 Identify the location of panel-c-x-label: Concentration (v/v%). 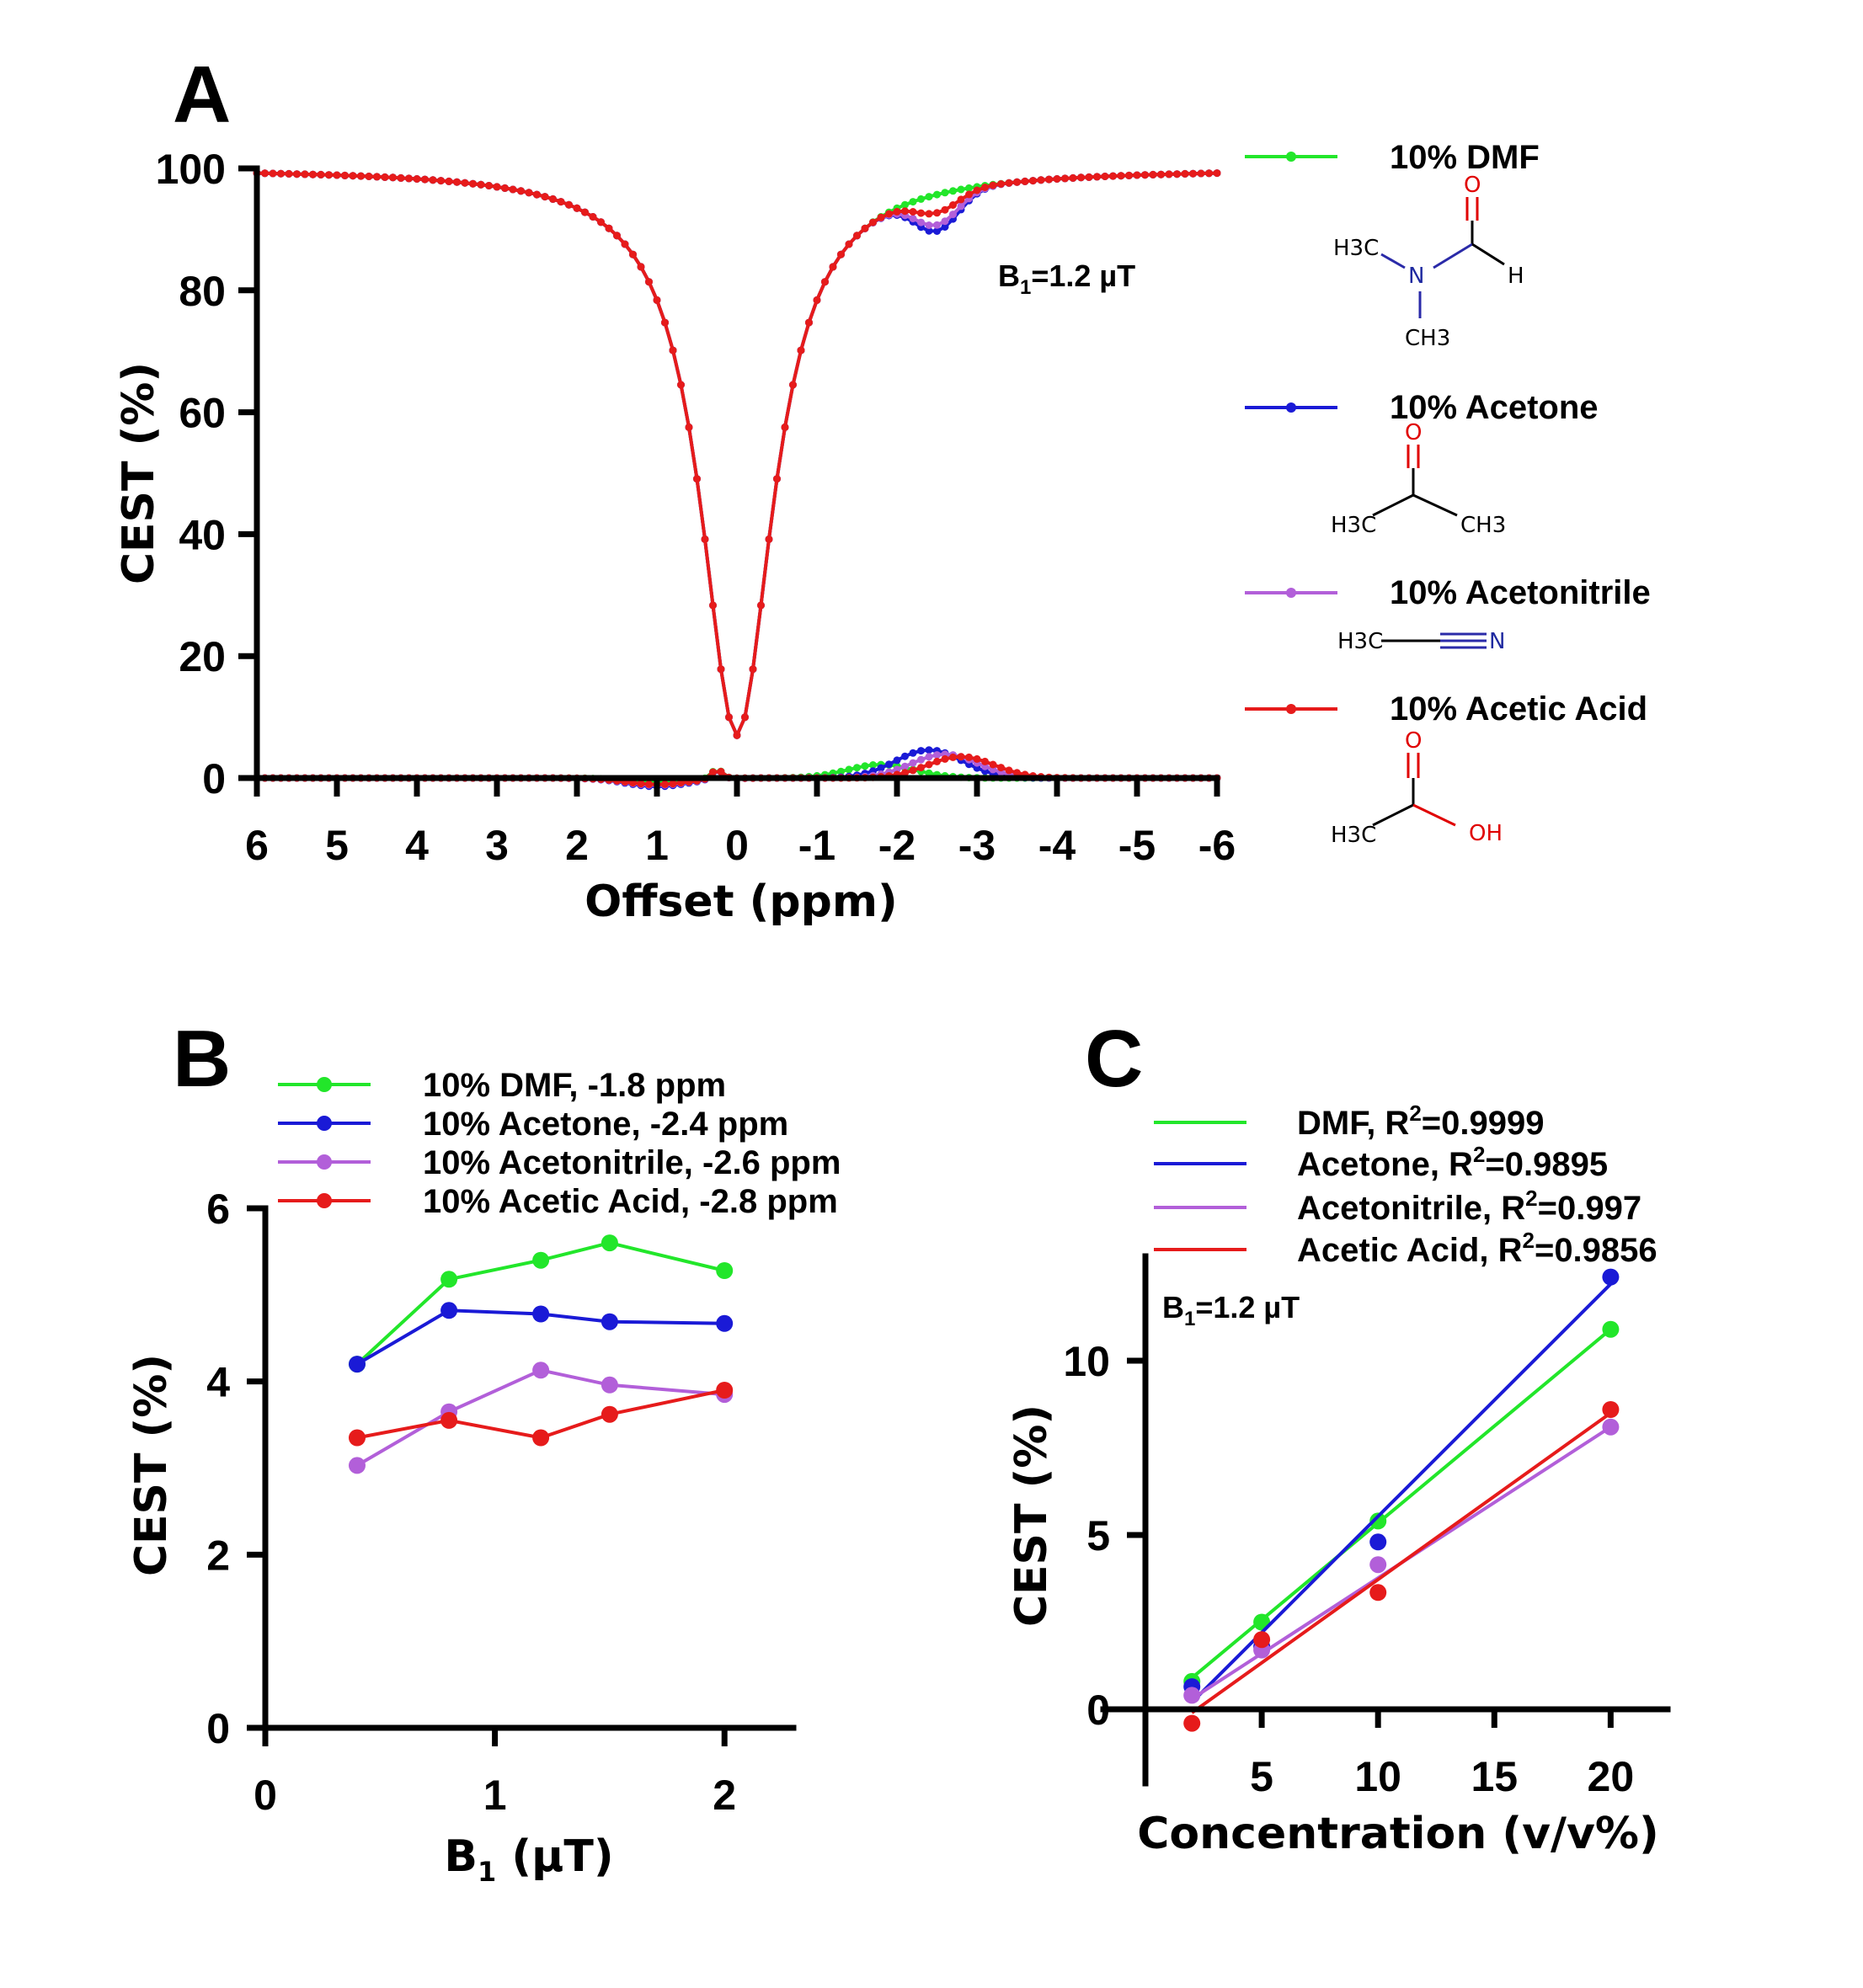
(1398, 1834).